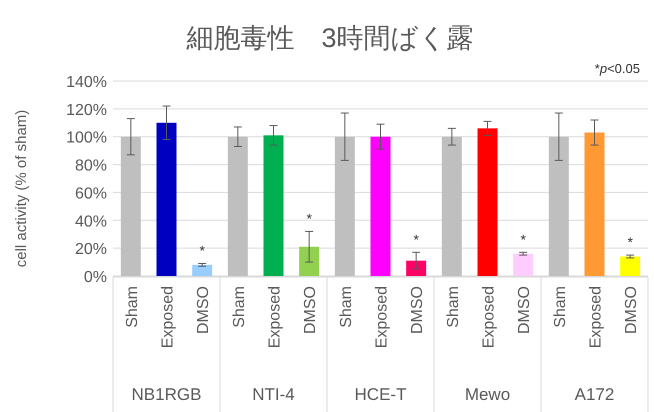 This screenshot has width=654, height=412. Describe the element at coordinates (487, 394) in the screenshot. I see `text: Mewo` at that location.